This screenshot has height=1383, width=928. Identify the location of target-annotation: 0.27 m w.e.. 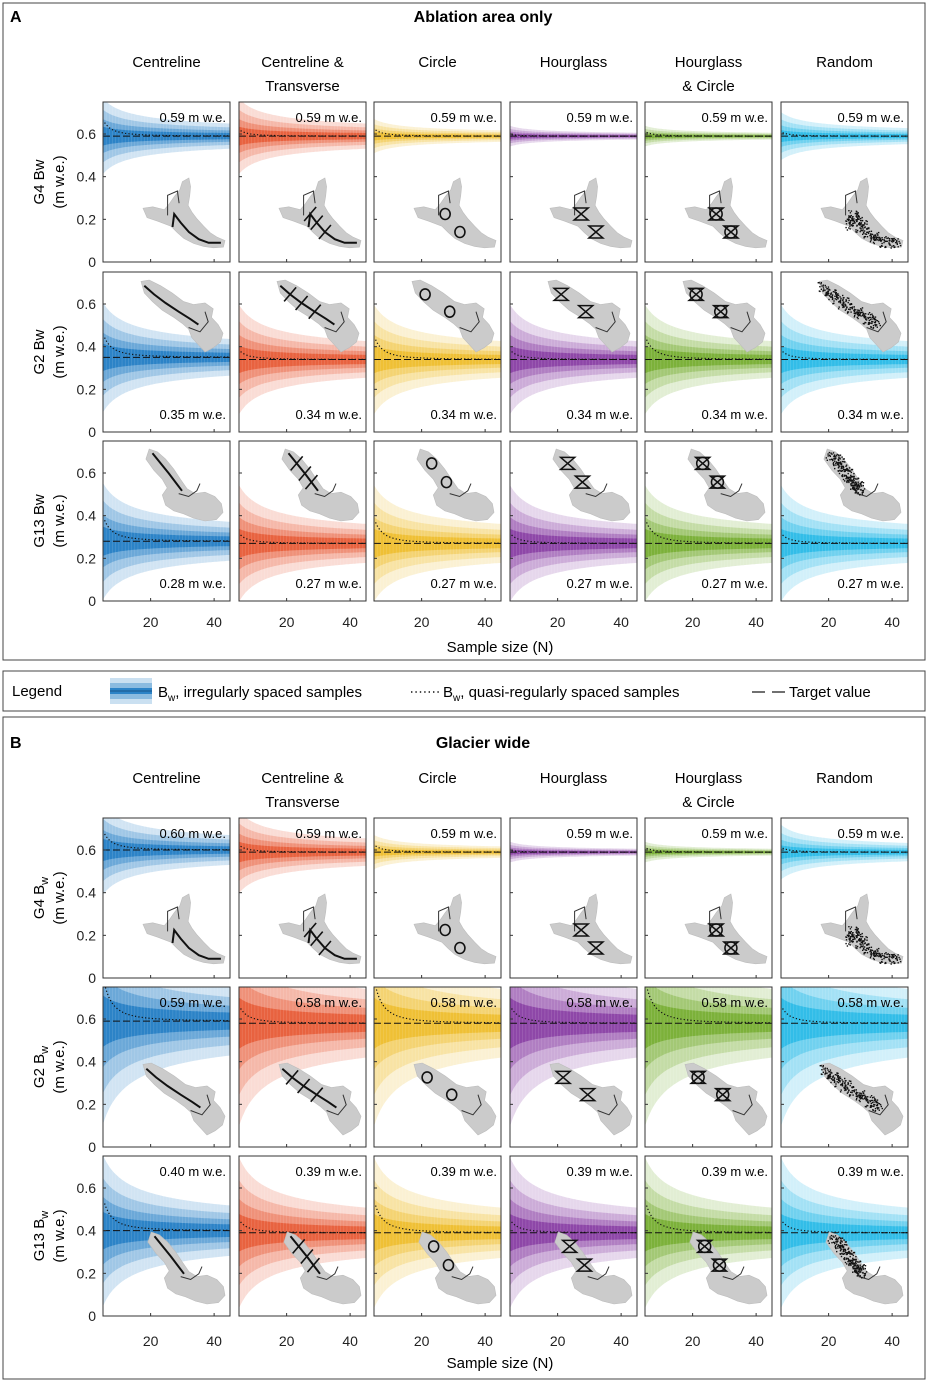
(464, 583).